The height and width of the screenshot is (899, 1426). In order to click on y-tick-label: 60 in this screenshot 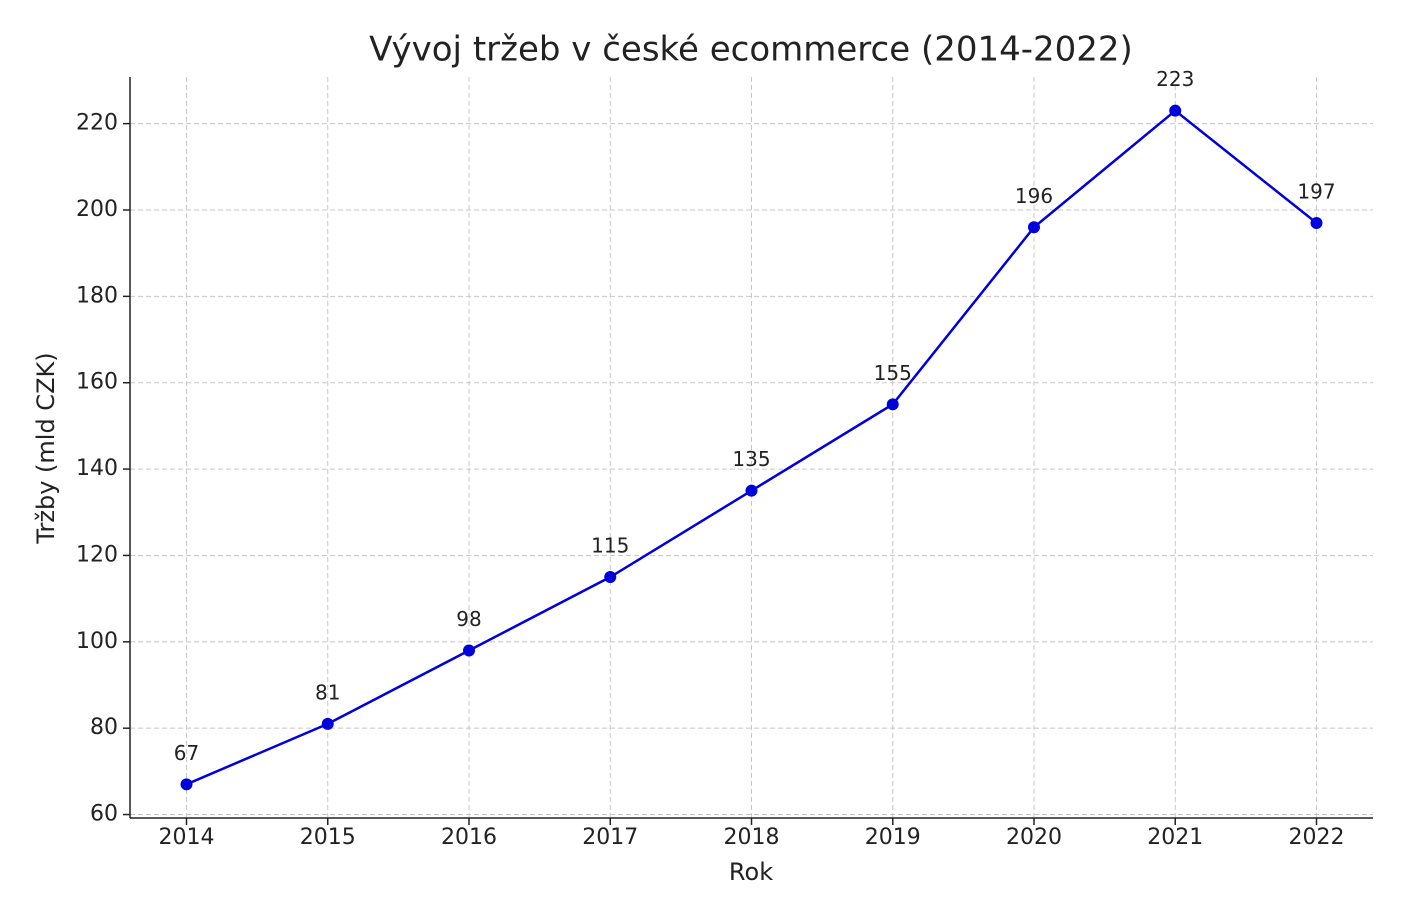, I will do `click(104, 814)`.